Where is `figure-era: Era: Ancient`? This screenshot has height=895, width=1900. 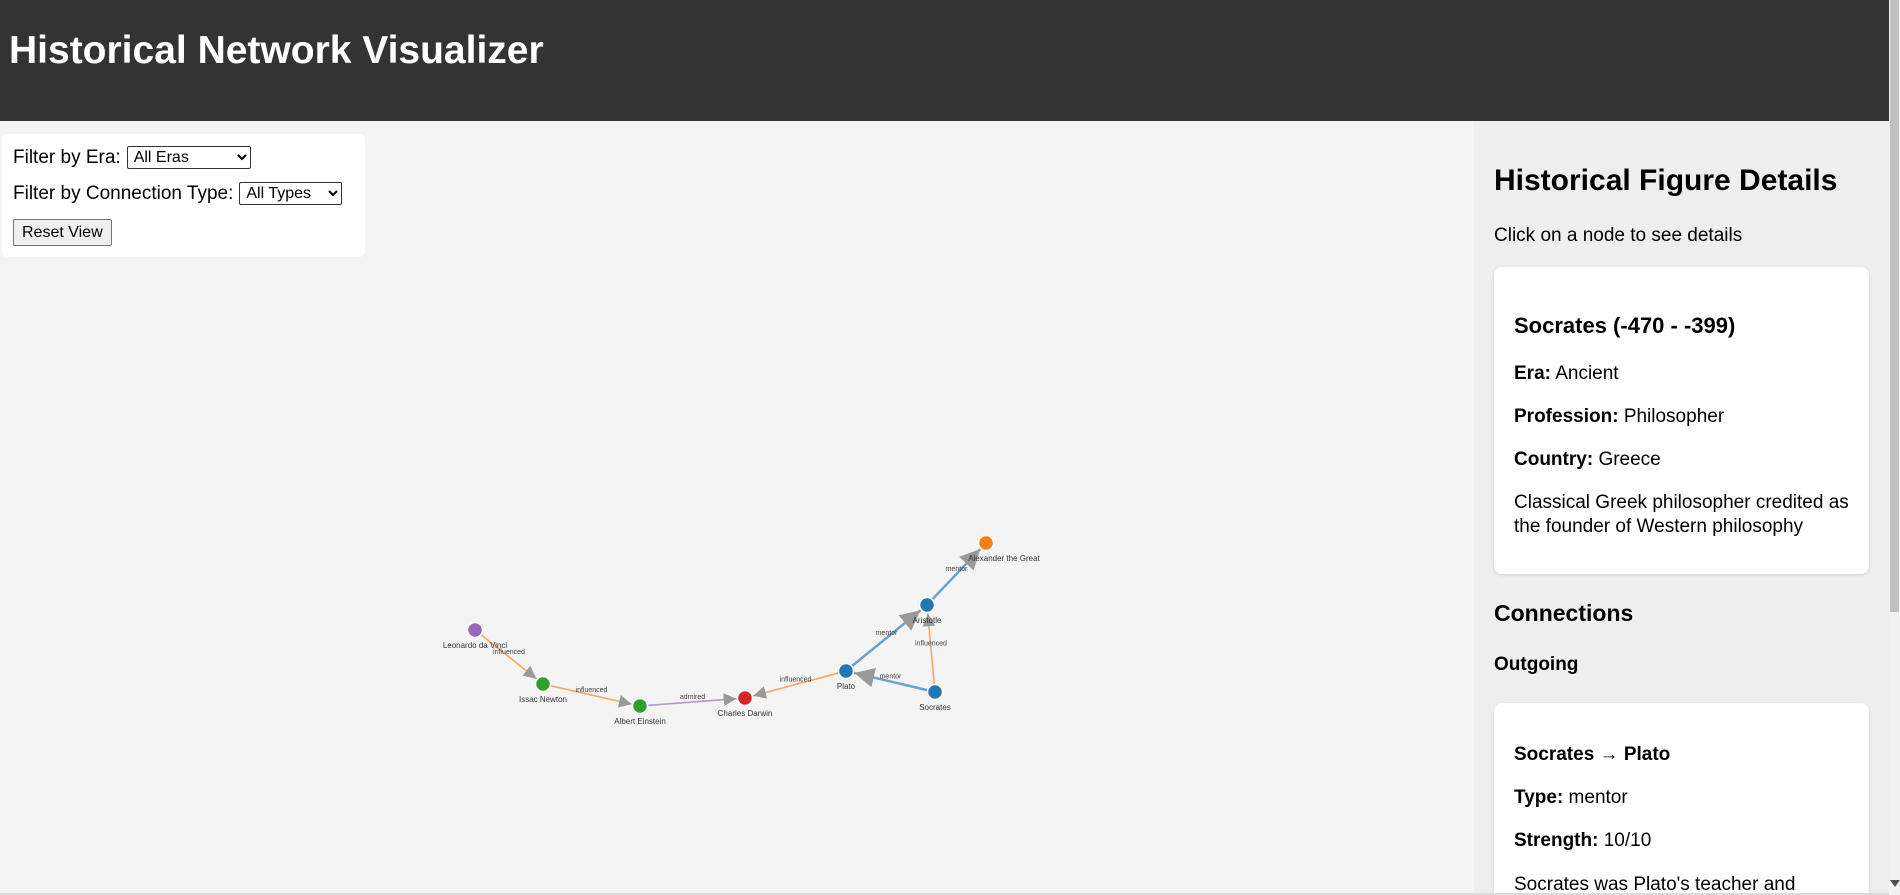 figure-era: Era: Ancient is located at coordinates (1566, 374).